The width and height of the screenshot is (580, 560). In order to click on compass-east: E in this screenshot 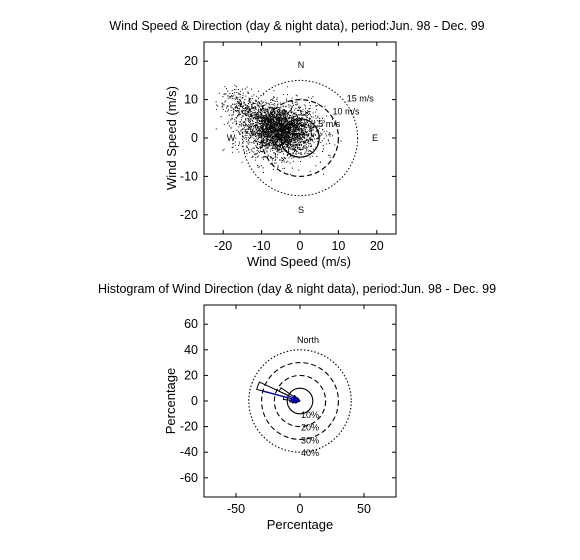, I will do `click(375, 138)`.